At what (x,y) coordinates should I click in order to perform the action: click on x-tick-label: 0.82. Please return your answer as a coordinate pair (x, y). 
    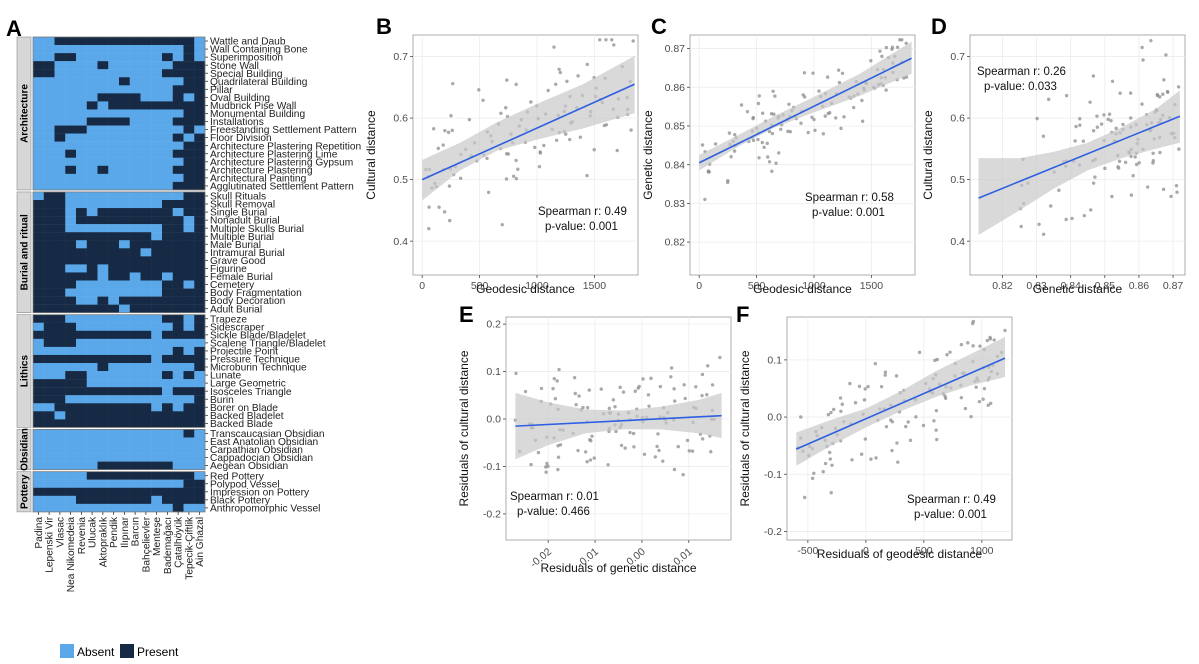
    Looking at the image, I should click on (1002, 286).